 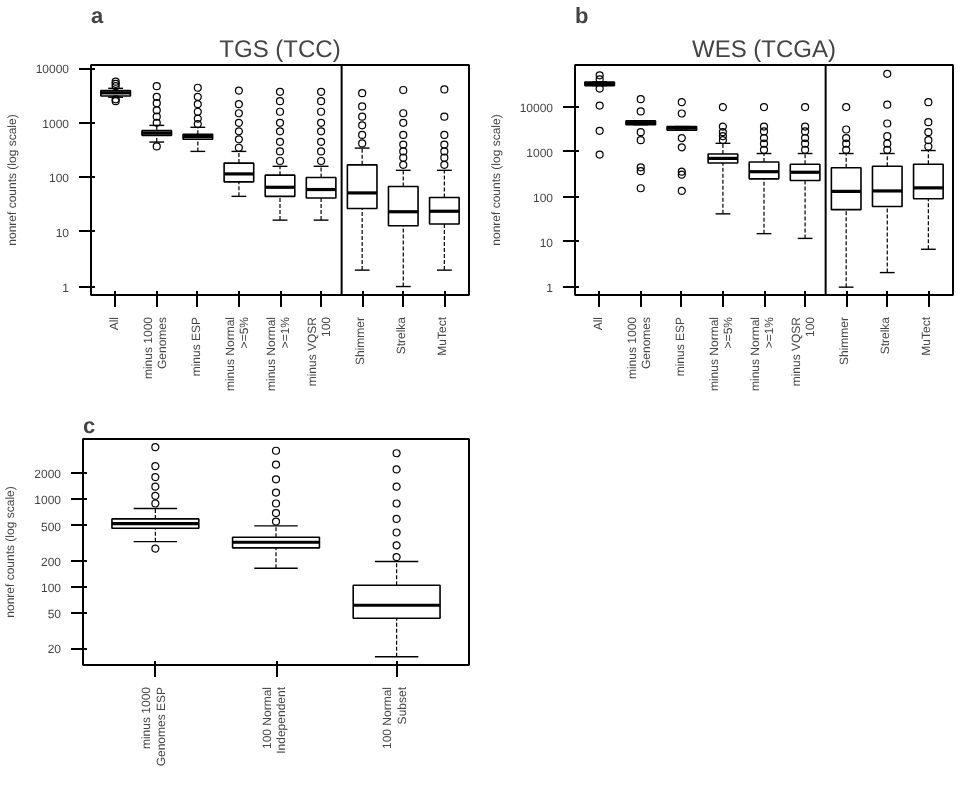 What do you see at coordinates (764, 49) in the screenshot?
I see `chart-title: WES (TCGA)` at bounding box center [764, 49].